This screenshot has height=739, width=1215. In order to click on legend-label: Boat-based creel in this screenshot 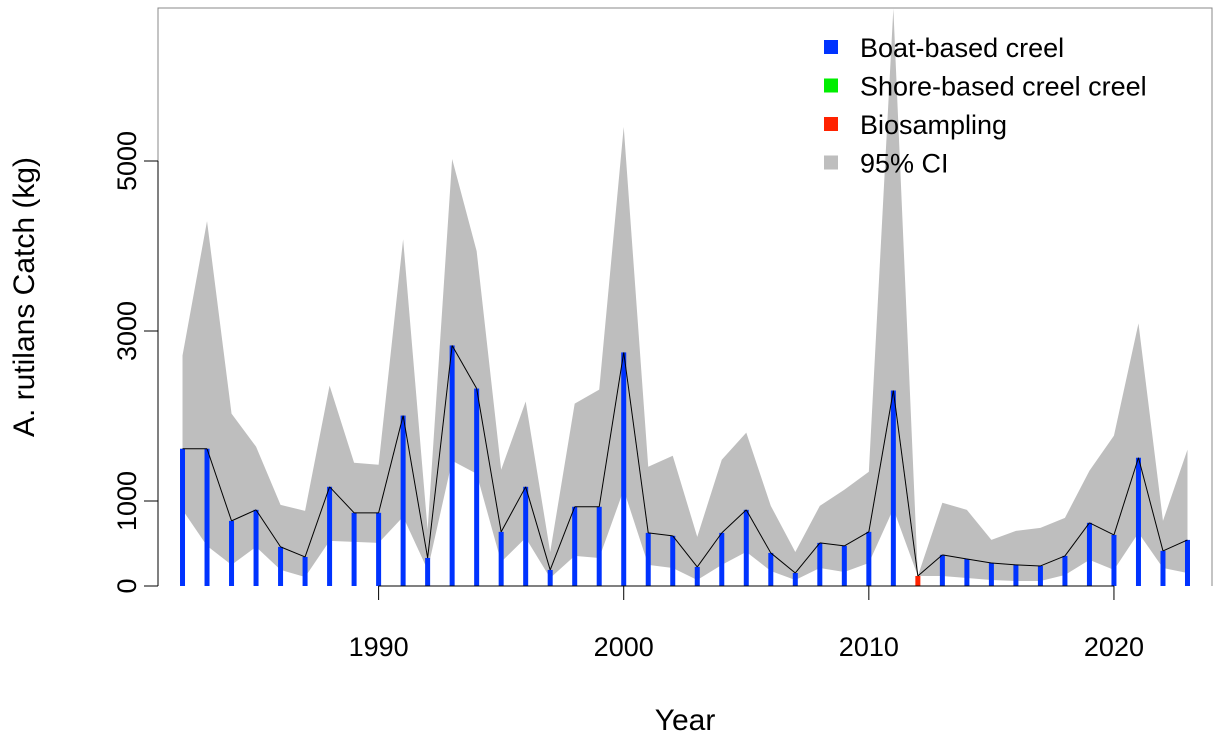, I will do `click(962, 48)`.